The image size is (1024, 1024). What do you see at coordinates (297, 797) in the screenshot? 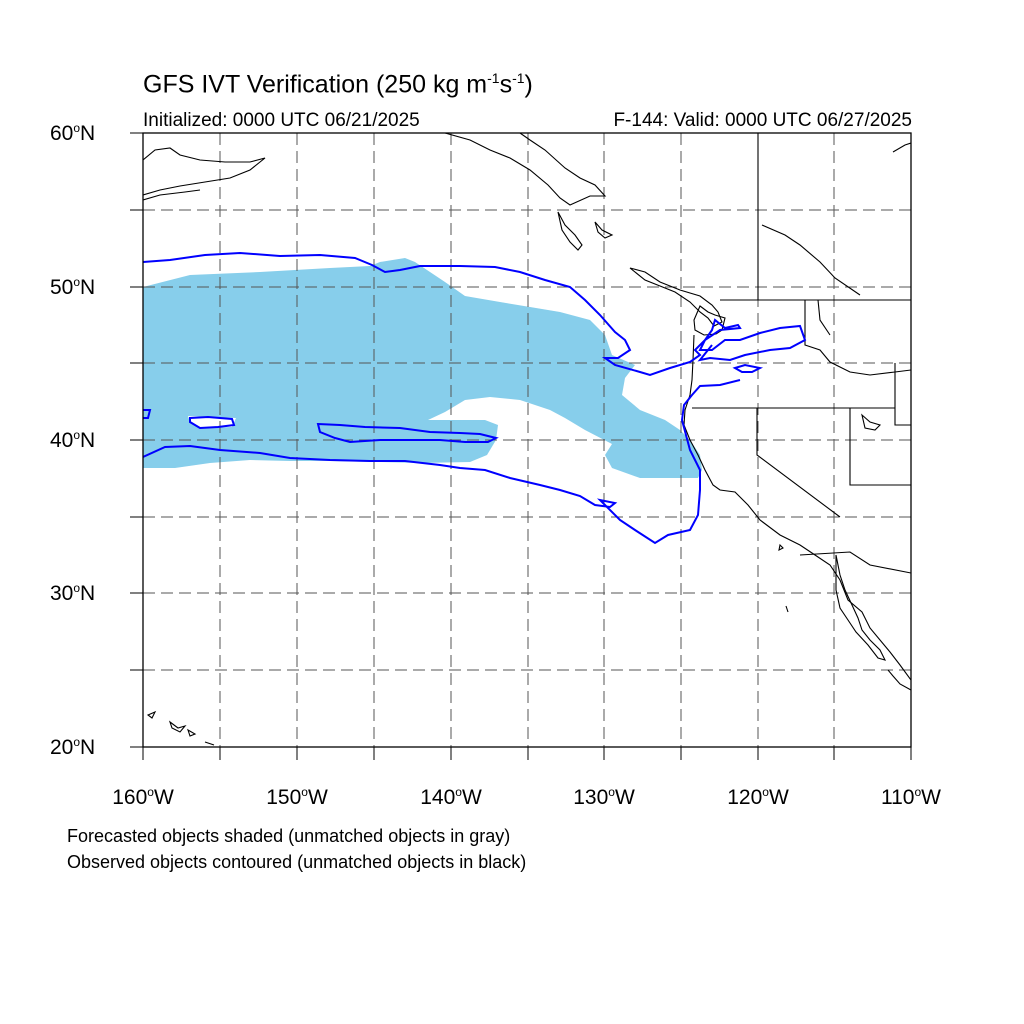
I see `lon-label-150w: 150oW` at bounding box center [297, 797].